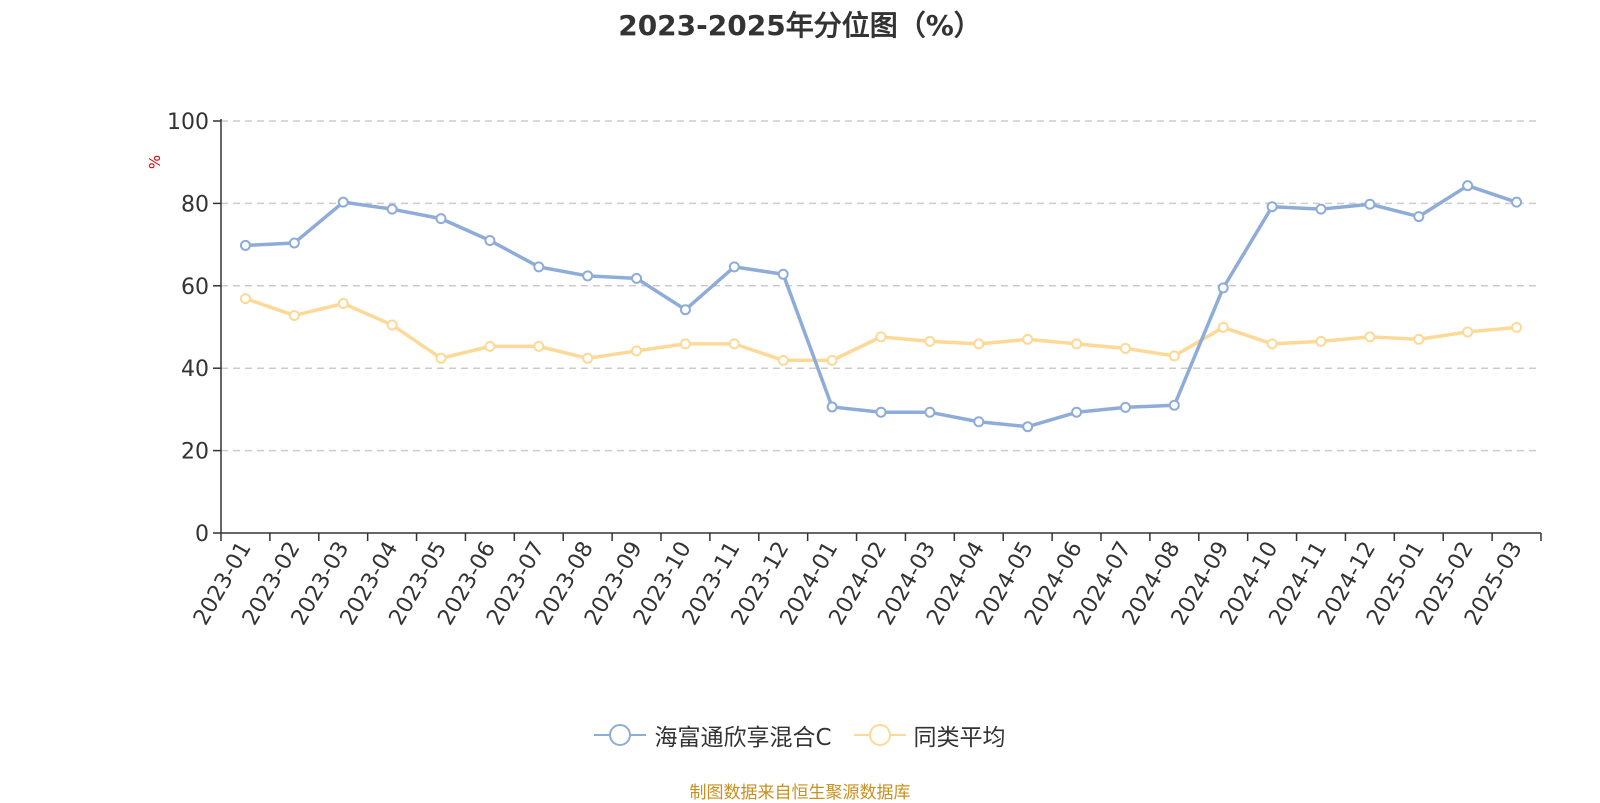 The image size is (1600, 803). What do you see at coordinates (155, 162) in the screenshot?
I see `y-axis-unit: %` at bounding box center [155, 162].